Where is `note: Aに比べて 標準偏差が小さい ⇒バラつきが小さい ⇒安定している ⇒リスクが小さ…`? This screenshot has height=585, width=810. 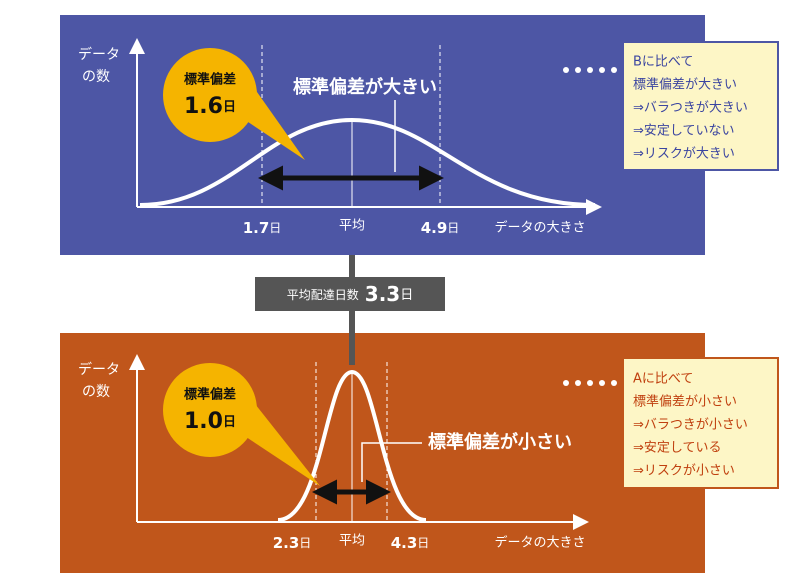 note: Aに比べて 標準偏差が小さい ⇒バラつきが小さい ⇒安定している ⇒リスクが小さ… is located at coordinates (690, 425).